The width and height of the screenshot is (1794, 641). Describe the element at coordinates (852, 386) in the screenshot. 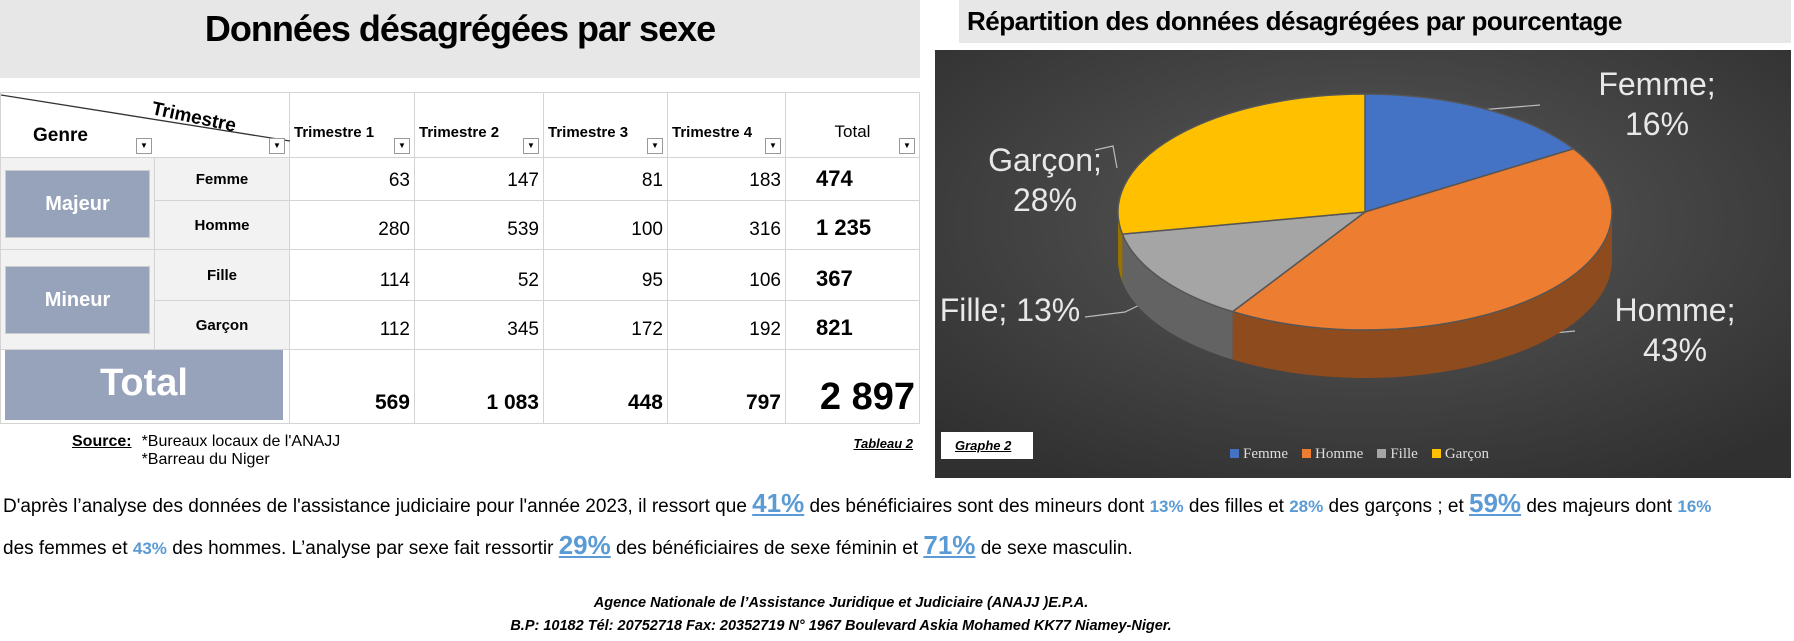

I see `total-cell: 2 897` at that location.